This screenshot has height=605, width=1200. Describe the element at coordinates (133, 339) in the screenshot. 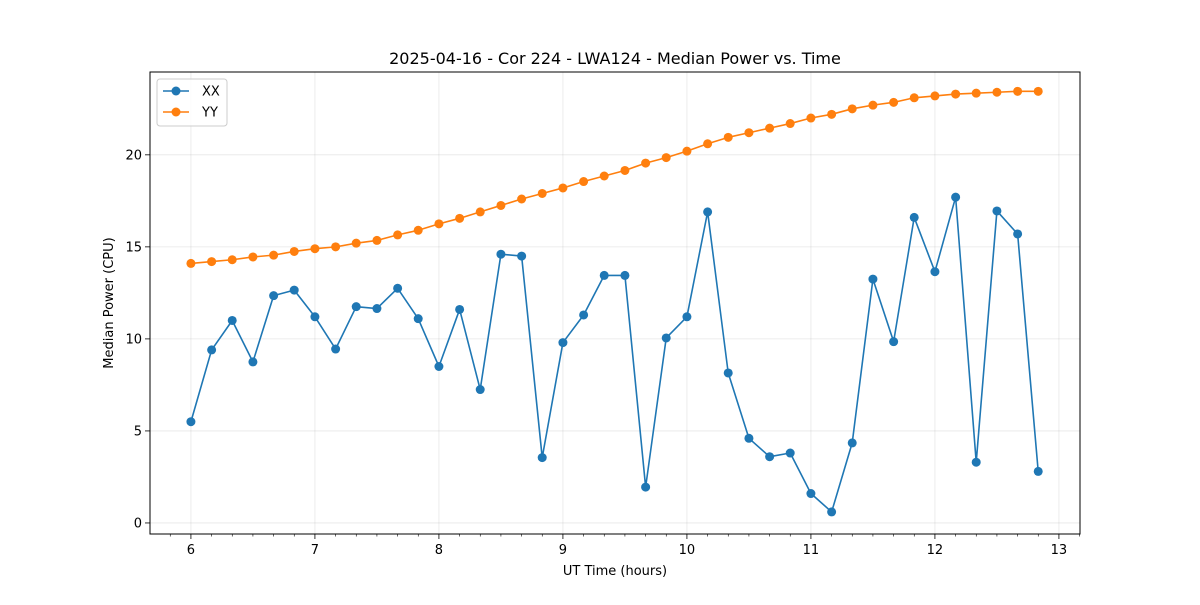

I see `y-tick-label: 10` at that location.